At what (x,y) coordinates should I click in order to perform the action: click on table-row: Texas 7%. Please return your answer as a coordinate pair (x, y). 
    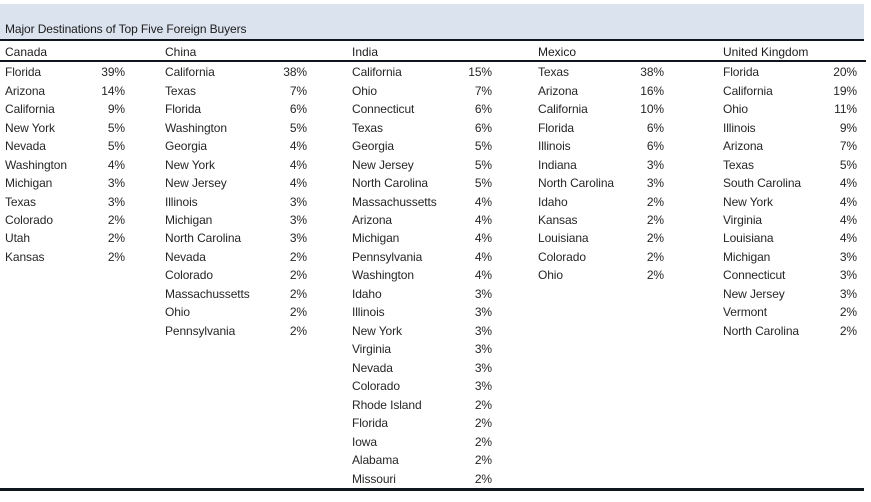
    Looking at the image, I should click on (236, 90).